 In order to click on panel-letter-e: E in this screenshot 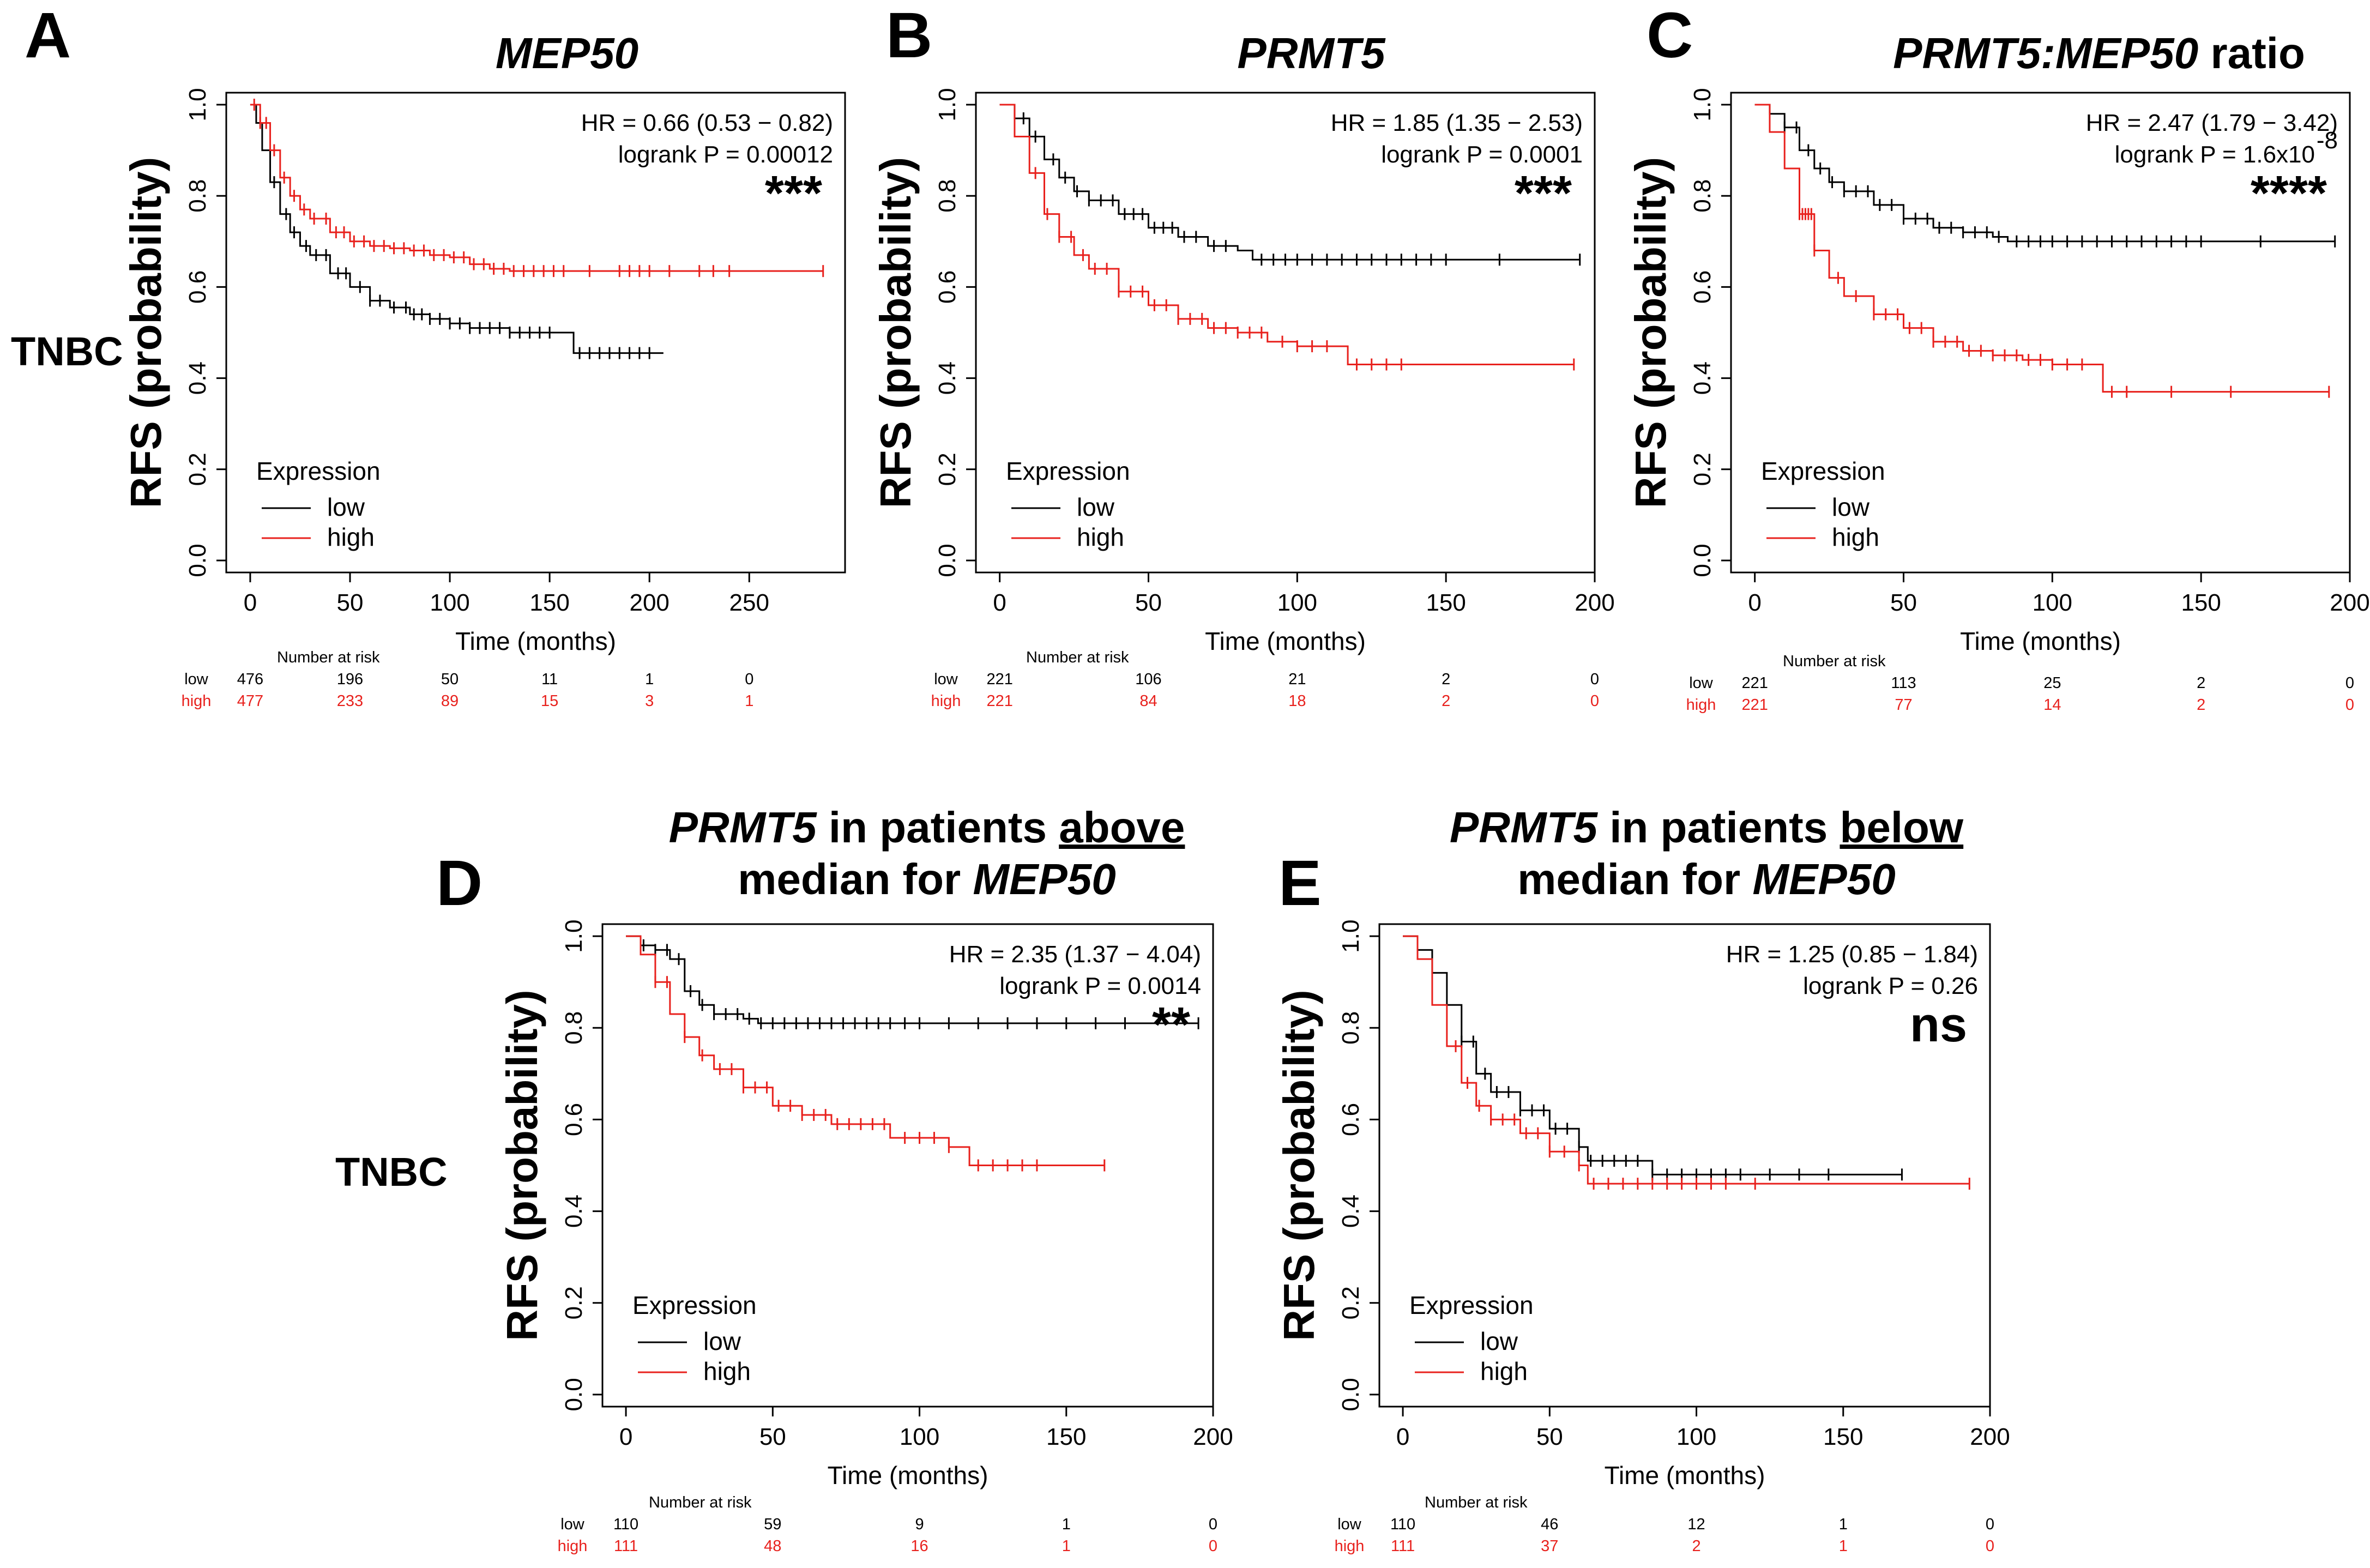, I will do `click(1301, 883)`.